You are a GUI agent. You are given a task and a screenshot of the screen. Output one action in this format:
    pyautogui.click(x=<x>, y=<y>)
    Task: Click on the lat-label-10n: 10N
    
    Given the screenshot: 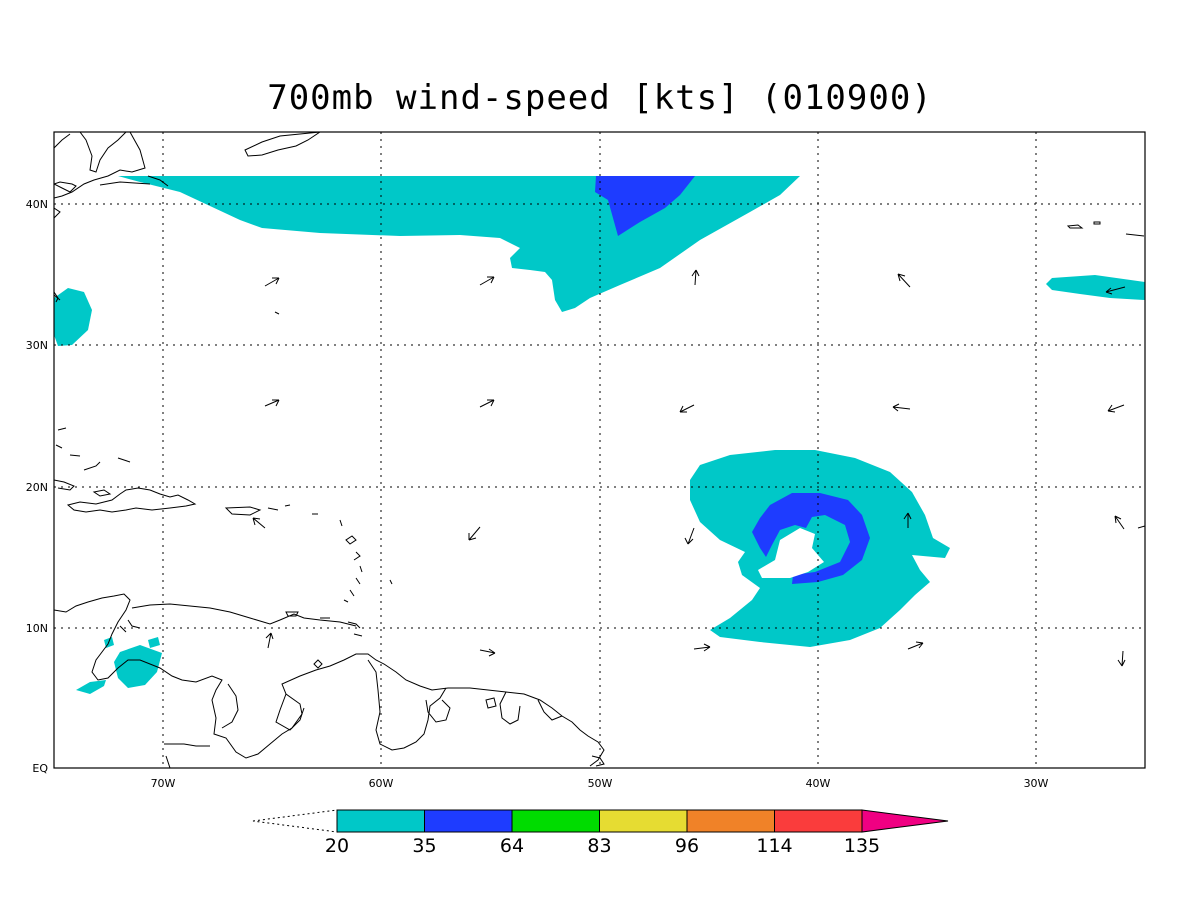 What is the action you would take?
    pyautogui.click(x=37, y=628)
    